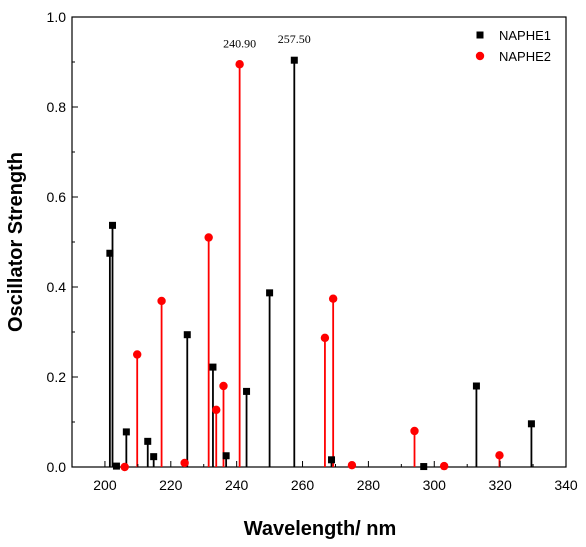 The height and width of the screenshot is (547, 586). What do you see at coordinates (57, 17) in the screenshot?
I see `y-tick-label: 1.0` at bounding box center [57, 17].